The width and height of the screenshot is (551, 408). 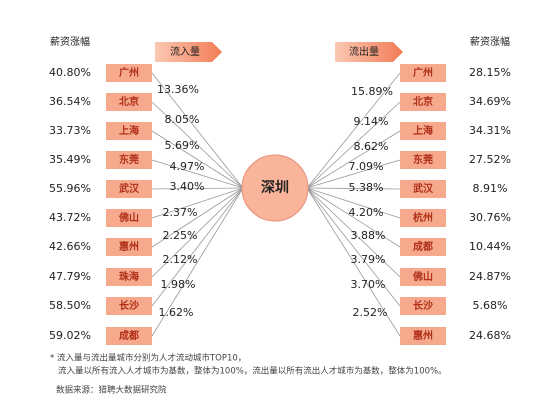 What do you see at coordinates (368, 284) in the screenshot?
I see `flow-share: 3.70%` at bounding box center [368, 284].